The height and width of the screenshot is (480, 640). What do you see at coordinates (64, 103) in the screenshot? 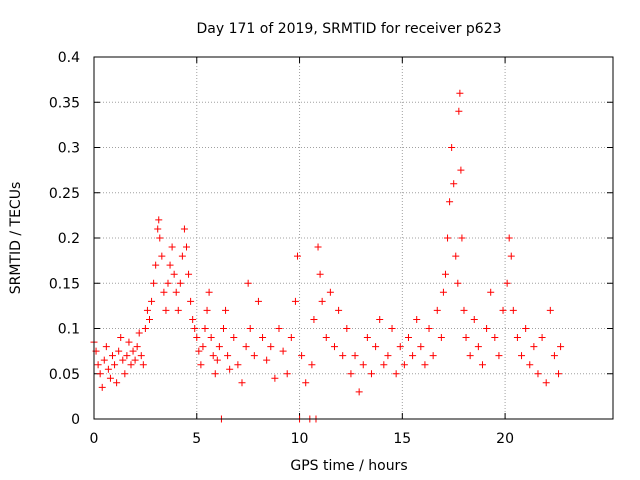
I see `y-tick-label: 0.35` at bounding box center [64, 103].